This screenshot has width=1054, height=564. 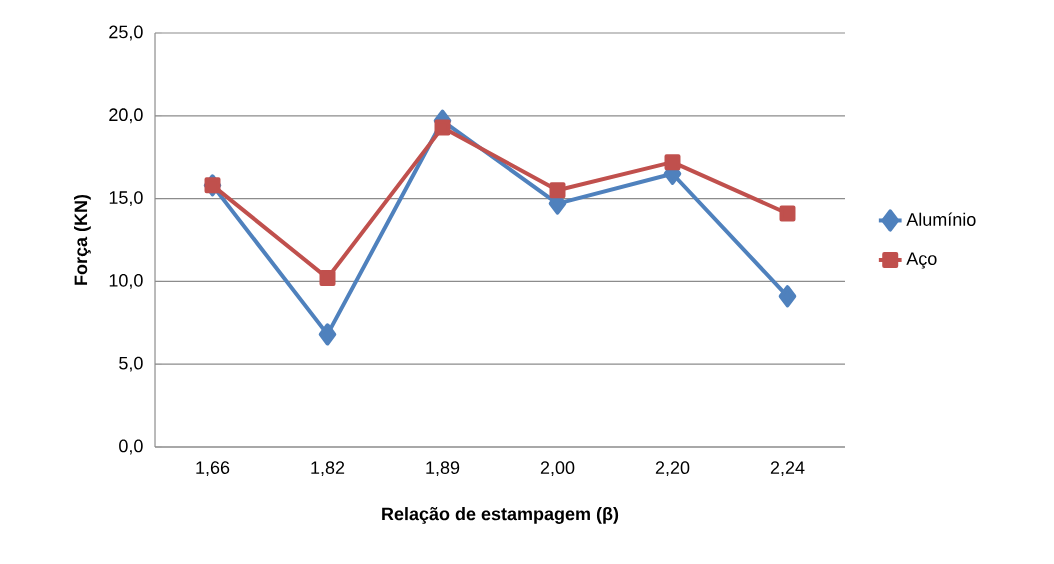 What do you see at coordinates (131, 364) in the screenshot?
I see `y-tick-label: 5,0` at bounding box center [131, 364].